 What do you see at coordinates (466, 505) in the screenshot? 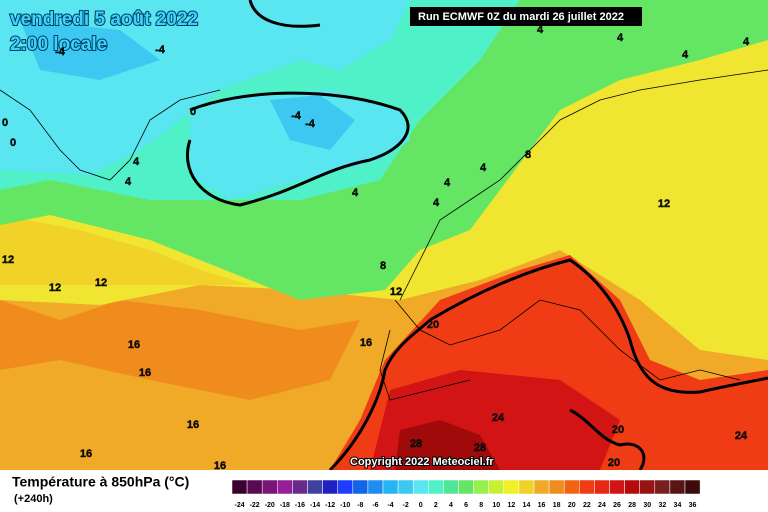
I see `scale-tick-label: 6` at bounding box center [466, 505].